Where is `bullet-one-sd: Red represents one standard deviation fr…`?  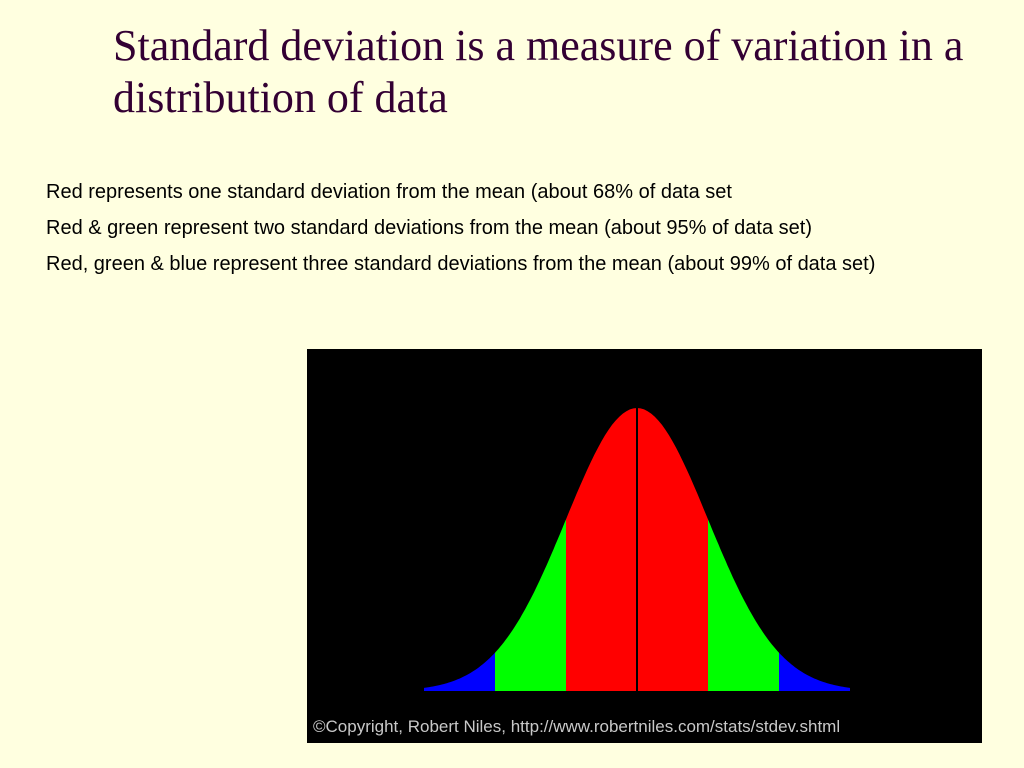 bullet-one-sd: Red represents one standard deviation fr… is located at coordinates (389, 192).